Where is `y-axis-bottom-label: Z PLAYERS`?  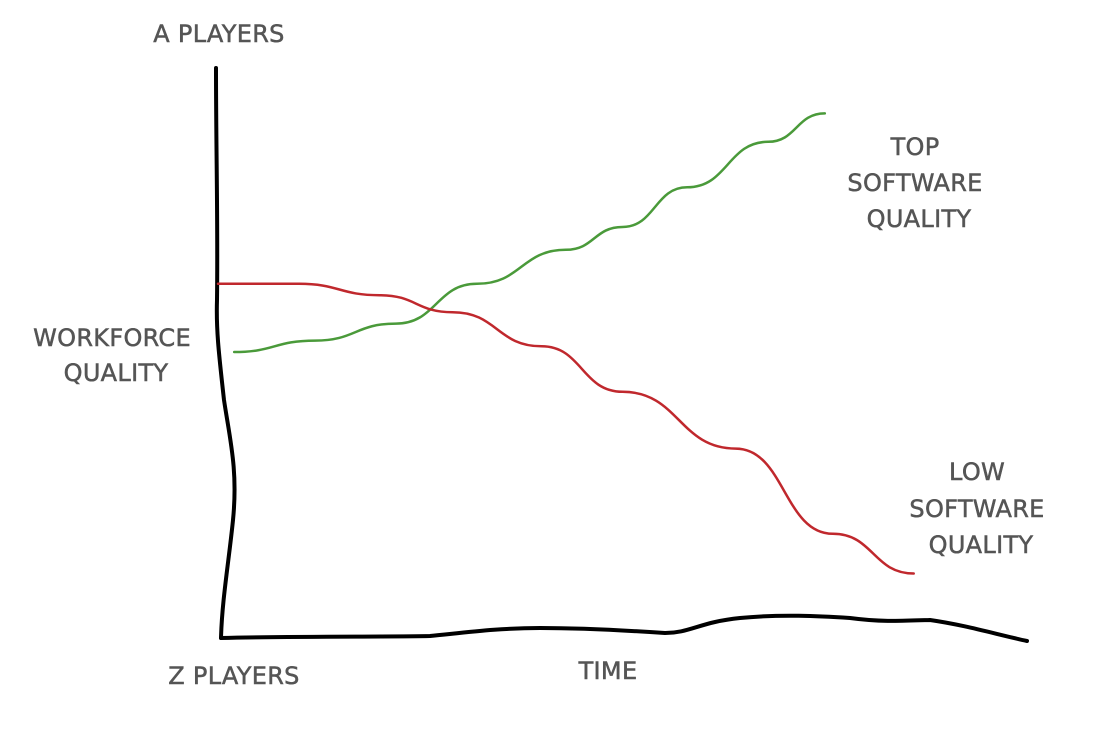
y-axis-bottom-label: Z PLAYERS is located at coordinates (233, 676).